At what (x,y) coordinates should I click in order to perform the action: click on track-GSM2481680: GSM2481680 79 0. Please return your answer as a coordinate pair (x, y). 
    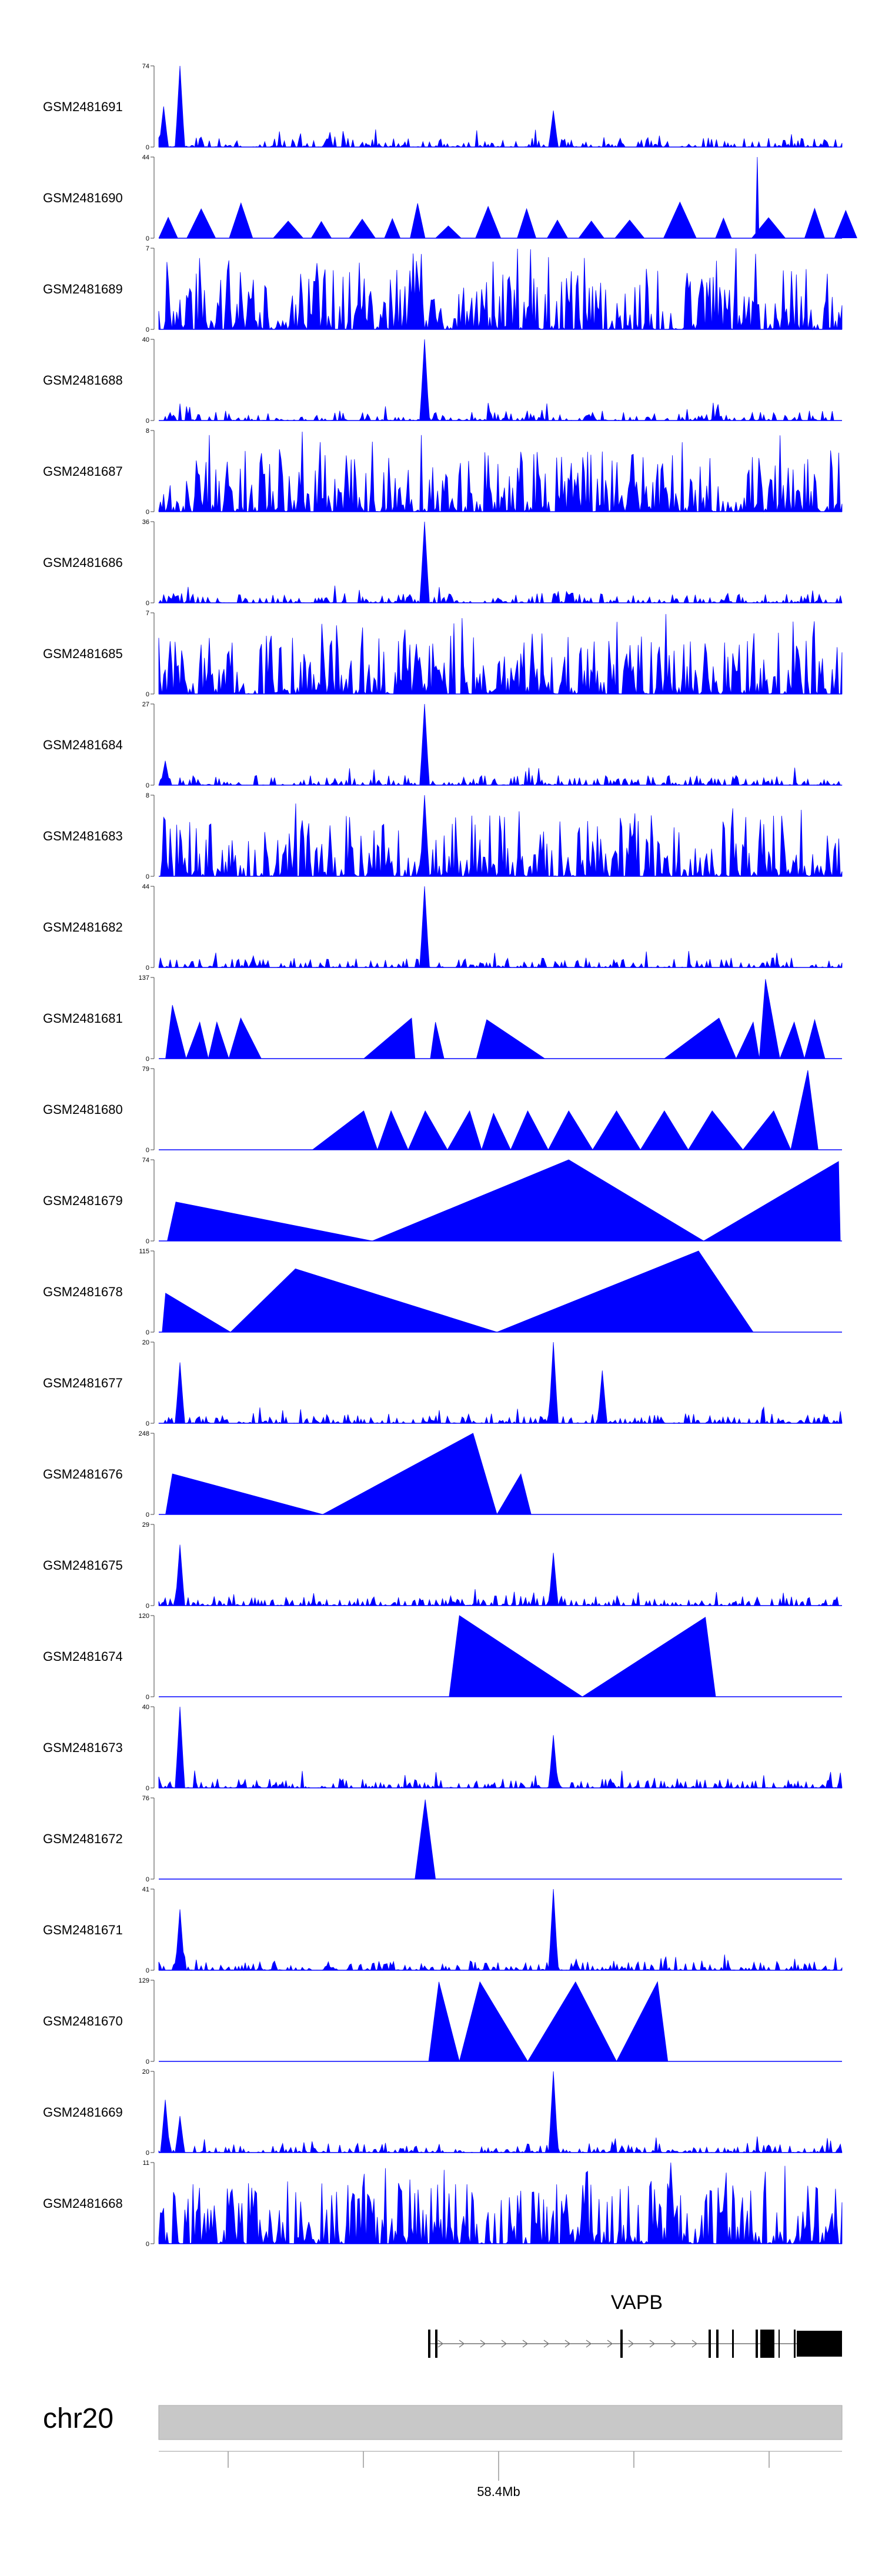
    Looking at the image, I should click on (442, 1110).